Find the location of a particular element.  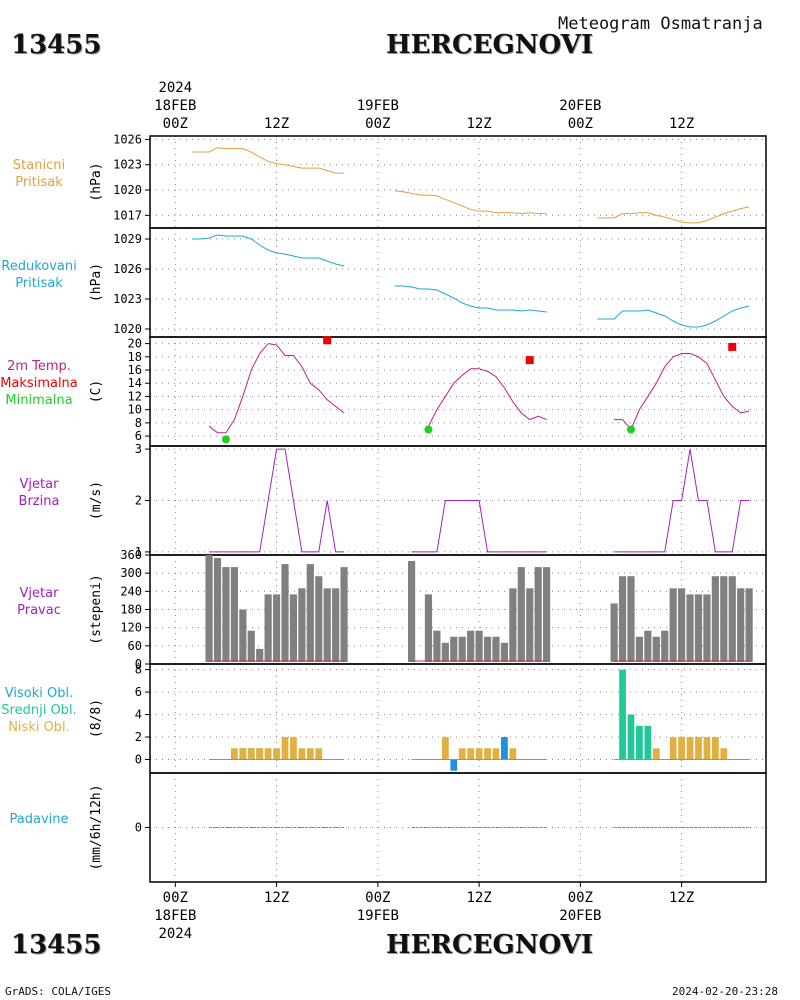

panel-label-precipitation: Padavine is located at coordinates (39, 819).